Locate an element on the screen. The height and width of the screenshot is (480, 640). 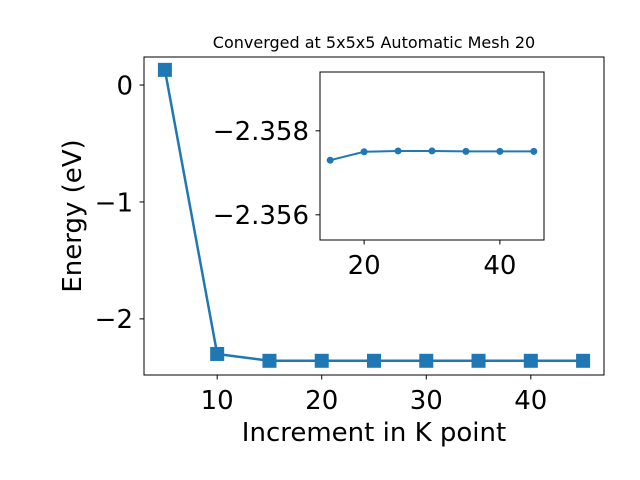
inset-x-tick-label: 40 is located at coordinates (499, 266).